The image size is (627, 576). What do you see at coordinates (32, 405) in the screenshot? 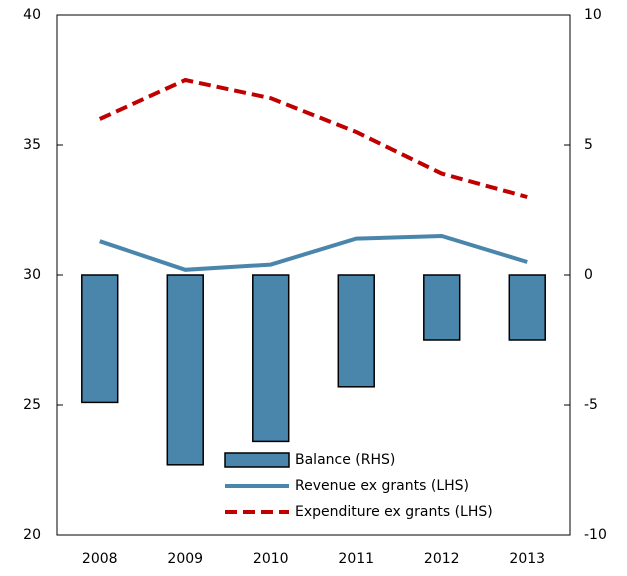
I see `y-tick-label: 25` at bounding box center [32, 405].